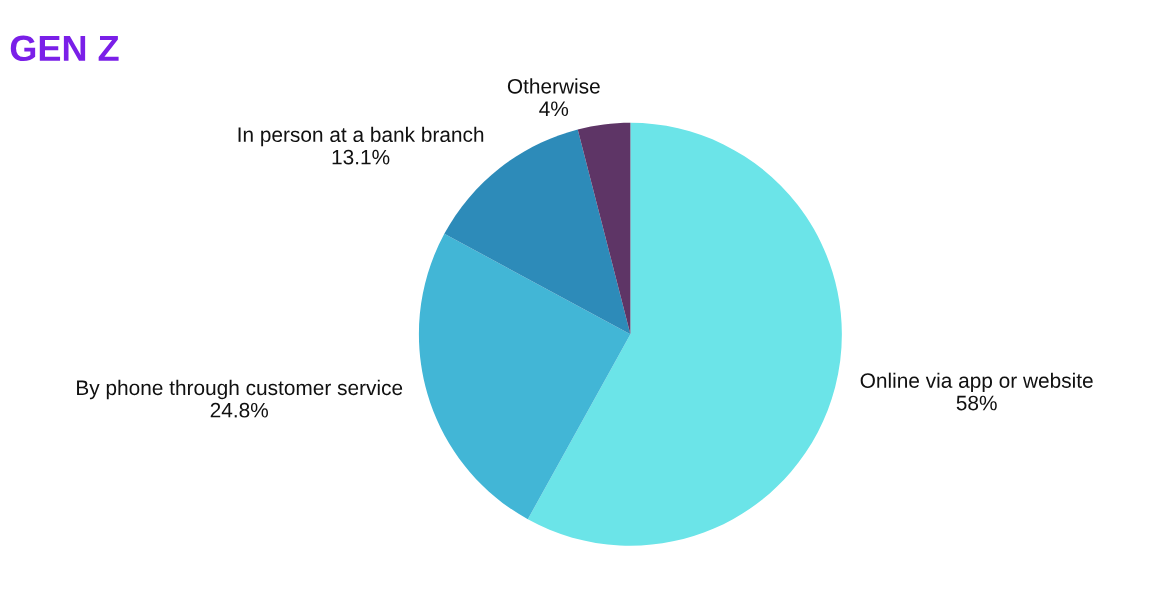  What do you see at coordinates (976, 403) in the screenshot?
I see `data-label: 58%` at bounding box center [976, 403].